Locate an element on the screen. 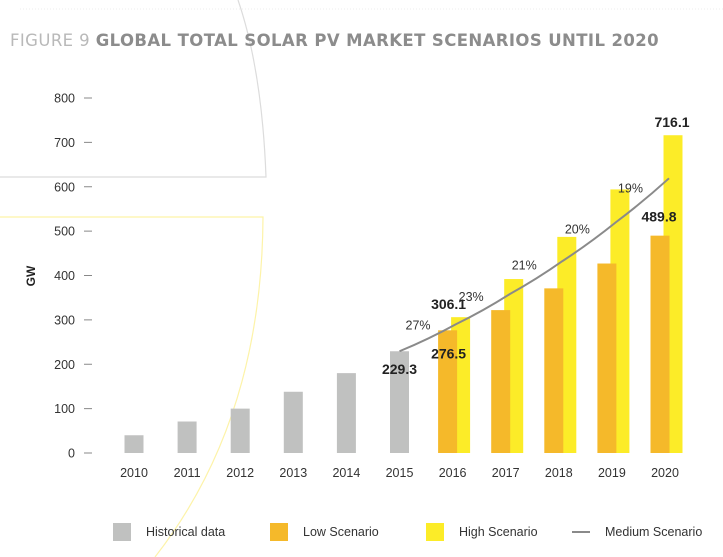 Image resolution: width=723 pixels, height=557 pixels. y-tick-label: 600 is located at coordinates (64, 187).